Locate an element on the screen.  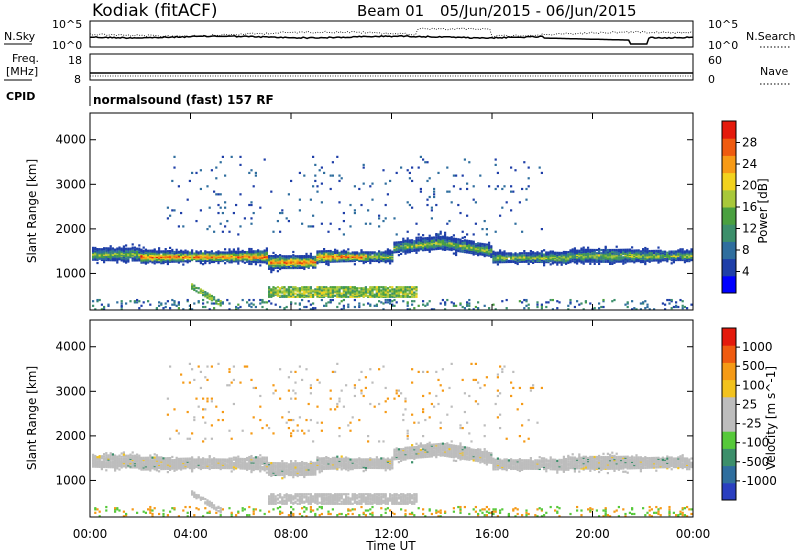
date-range: 05/Jun/2015 - 06/Jun/2015 is located at coordinates (538, 11).